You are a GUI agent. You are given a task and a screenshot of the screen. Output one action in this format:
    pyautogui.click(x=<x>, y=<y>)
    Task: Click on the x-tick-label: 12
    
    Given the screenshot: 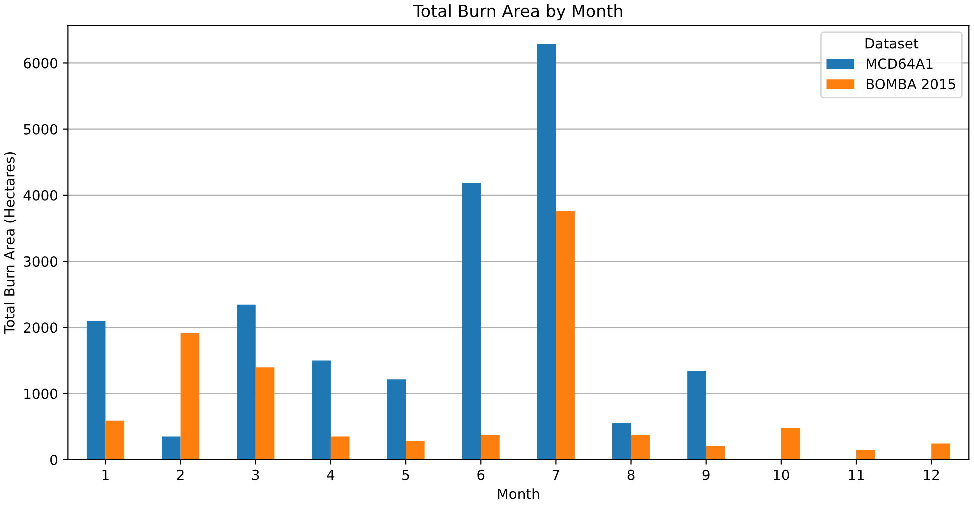 What is the action you would take?
    pyautogui.click(x=932, y=475)
    